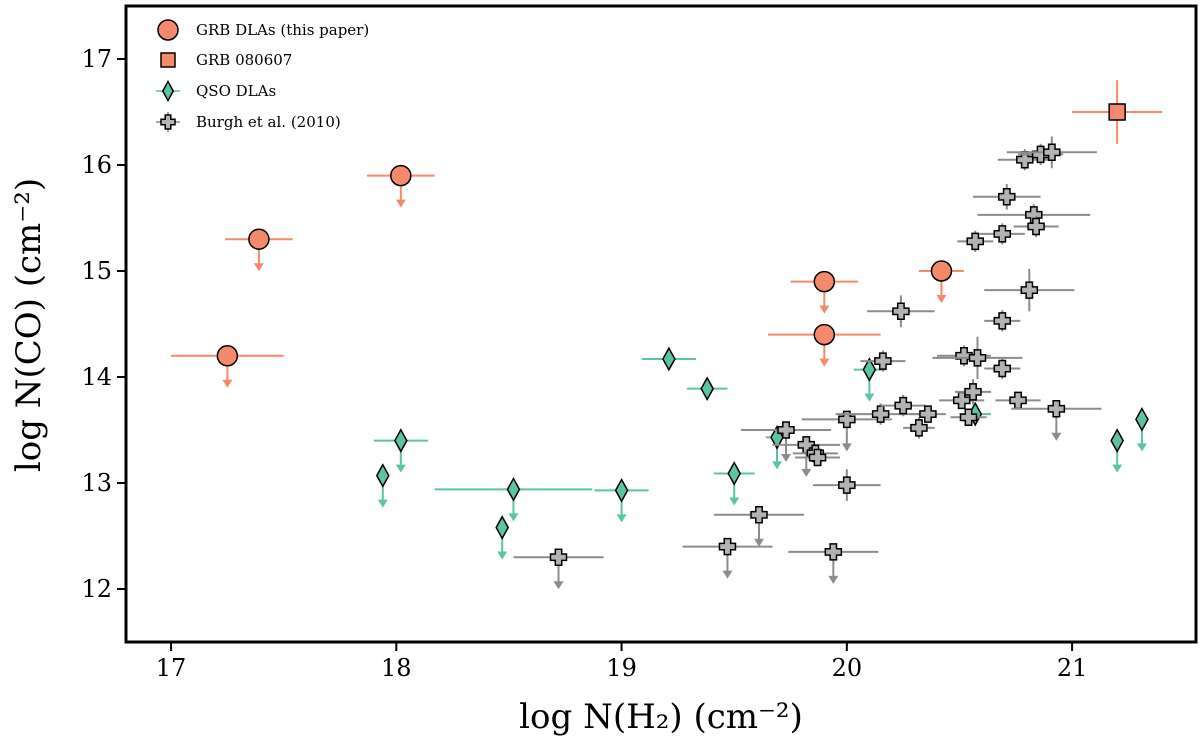  I want to click on x-tick-label: 17, so click(171, 668).